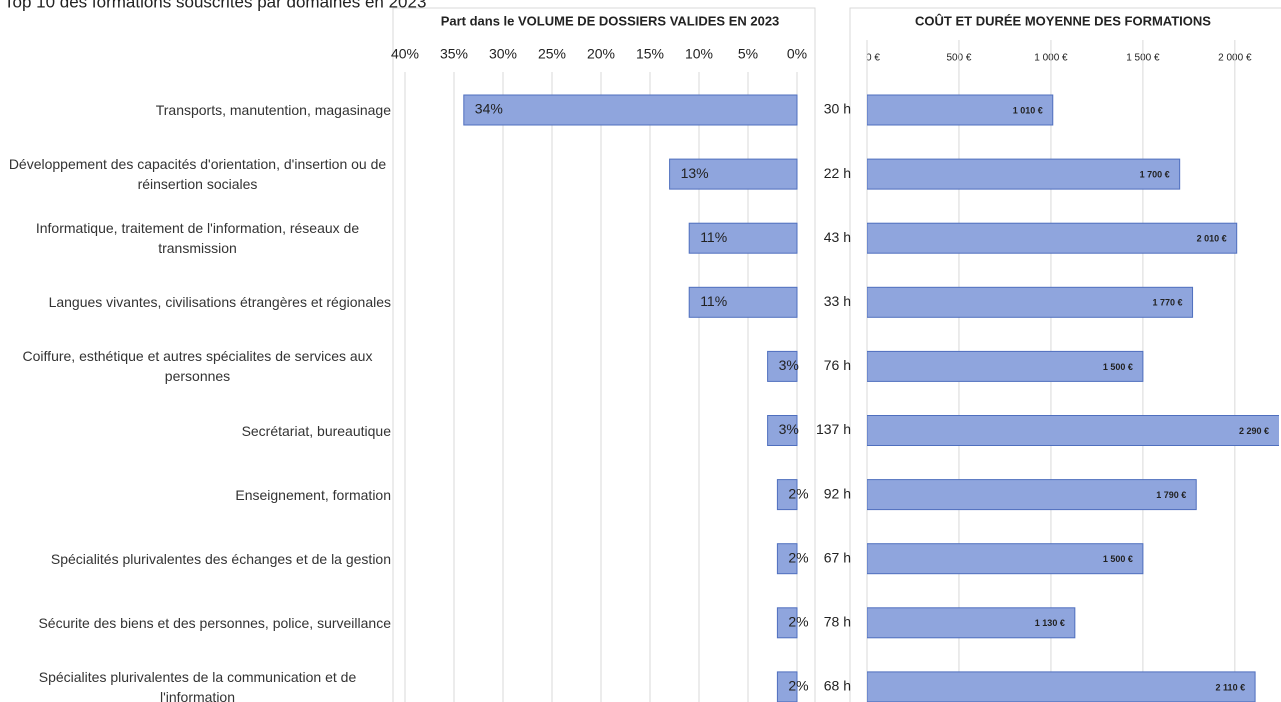 The width and height of the screenshot is (1281, 702). I want to click on data-label: 1 010 €, so click(1028, 110).